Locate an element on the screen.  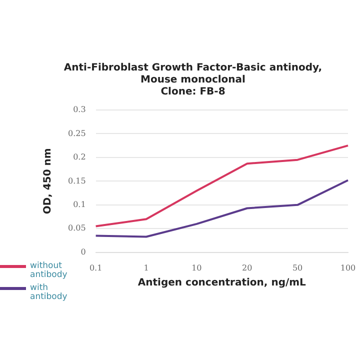
x-tick-label: 0.1 is located at coordinates (95, 267).